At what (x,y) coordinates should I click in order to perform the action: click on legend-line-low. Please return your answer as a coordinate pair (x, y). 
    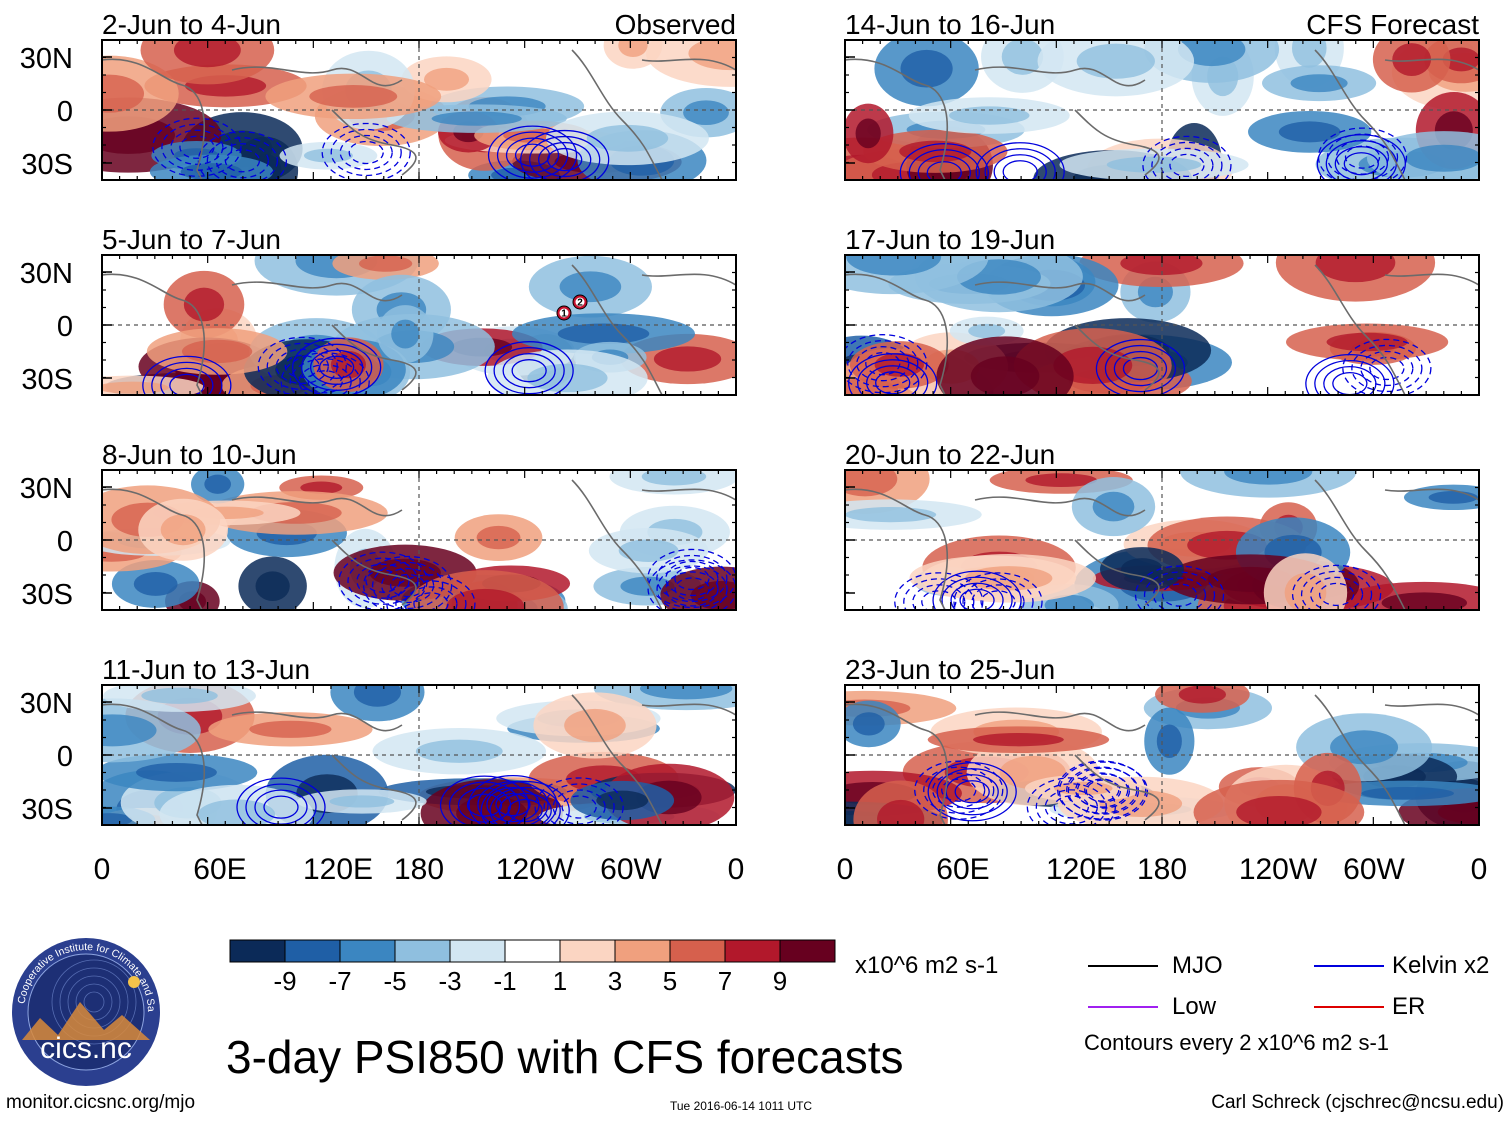
    Looking at the image, I should click on (1123, 1007).